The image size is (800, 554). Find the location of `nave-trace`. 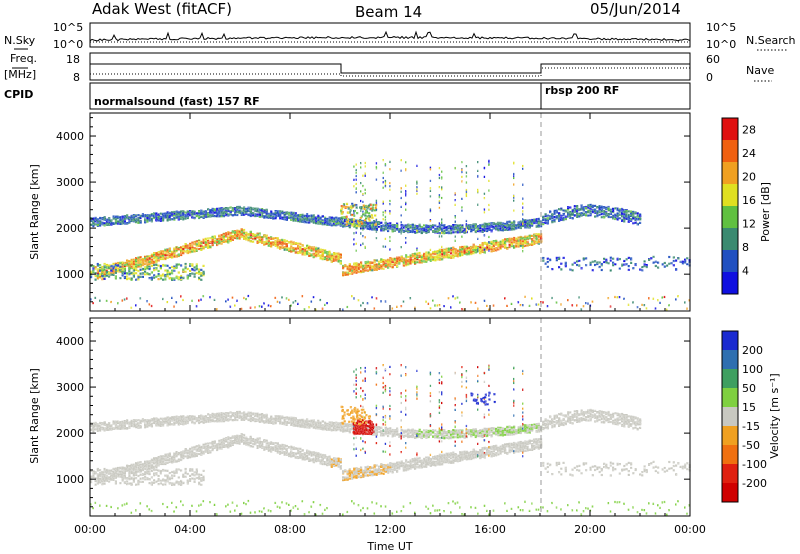

nave-trace is located at coordinates (390, 72).